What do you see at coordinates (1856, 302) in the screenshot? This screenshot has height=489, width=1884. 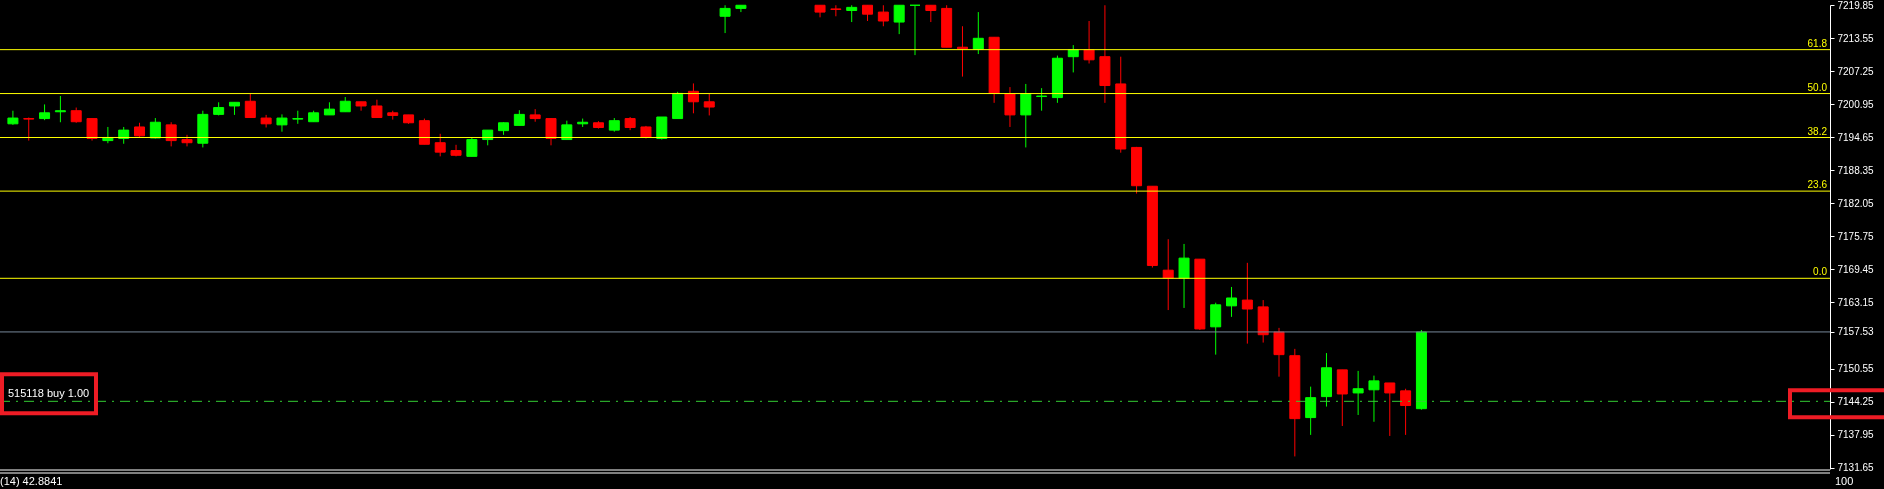 I see `y-tick-label: 7163.15` at bounding box center [1856, 302].